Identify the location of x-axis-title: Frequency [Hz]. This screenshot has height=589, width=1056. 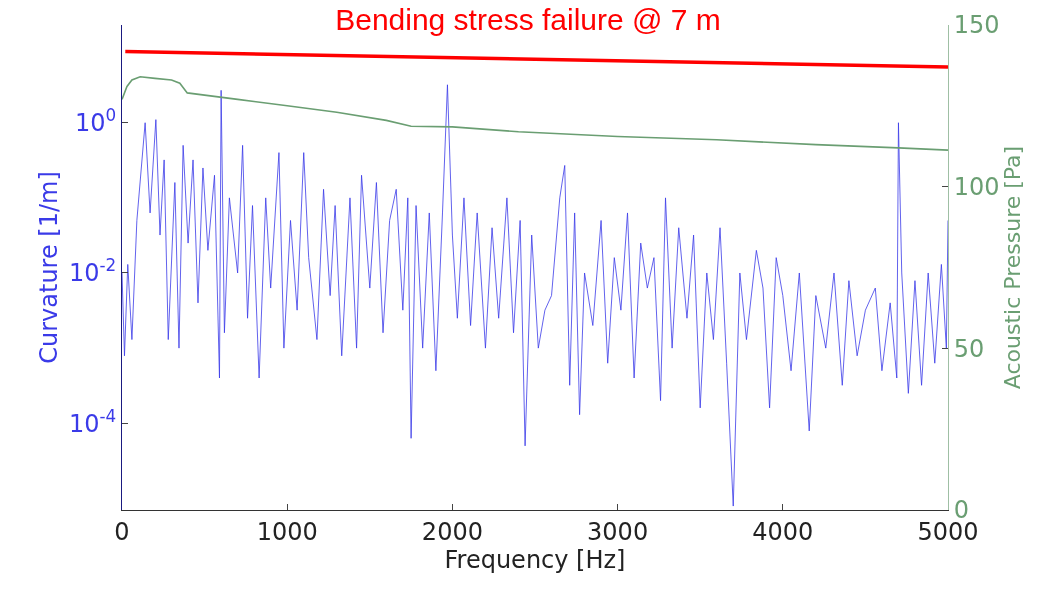
(535, 559).